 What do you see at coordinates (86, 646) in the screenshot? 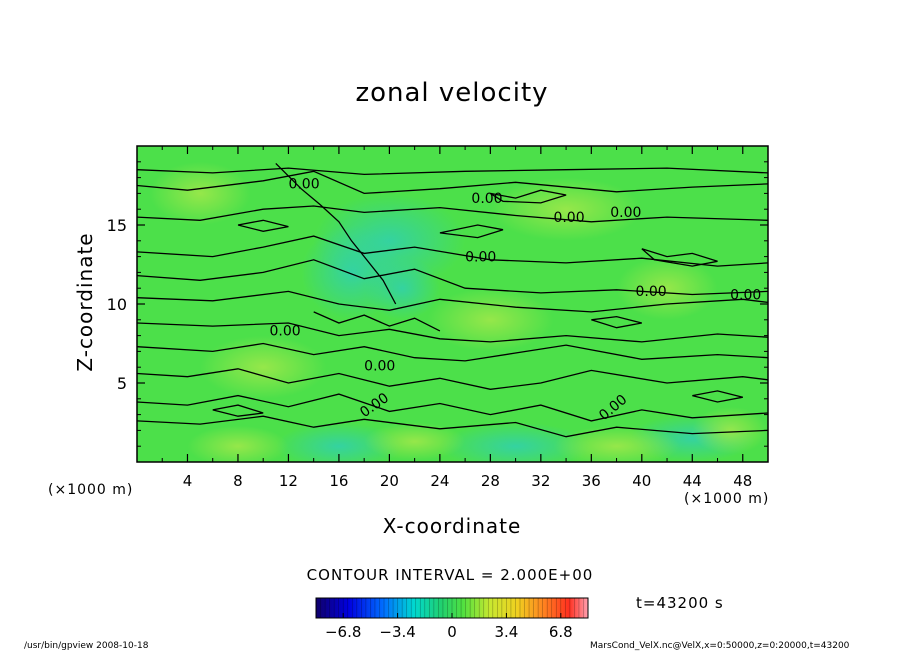
I see `footer-program-date: /usr/bin/gpview 2008-10-18` at bounding box center [86, 646].